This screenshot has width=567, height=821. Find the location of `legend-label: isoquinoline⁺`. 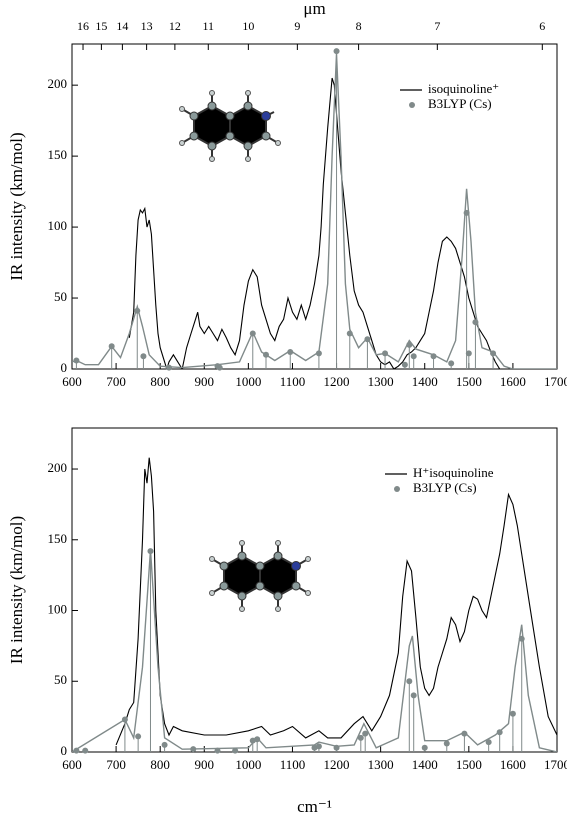

legend-label: isoquinoline⁺ is located at coordinates (463, 88).